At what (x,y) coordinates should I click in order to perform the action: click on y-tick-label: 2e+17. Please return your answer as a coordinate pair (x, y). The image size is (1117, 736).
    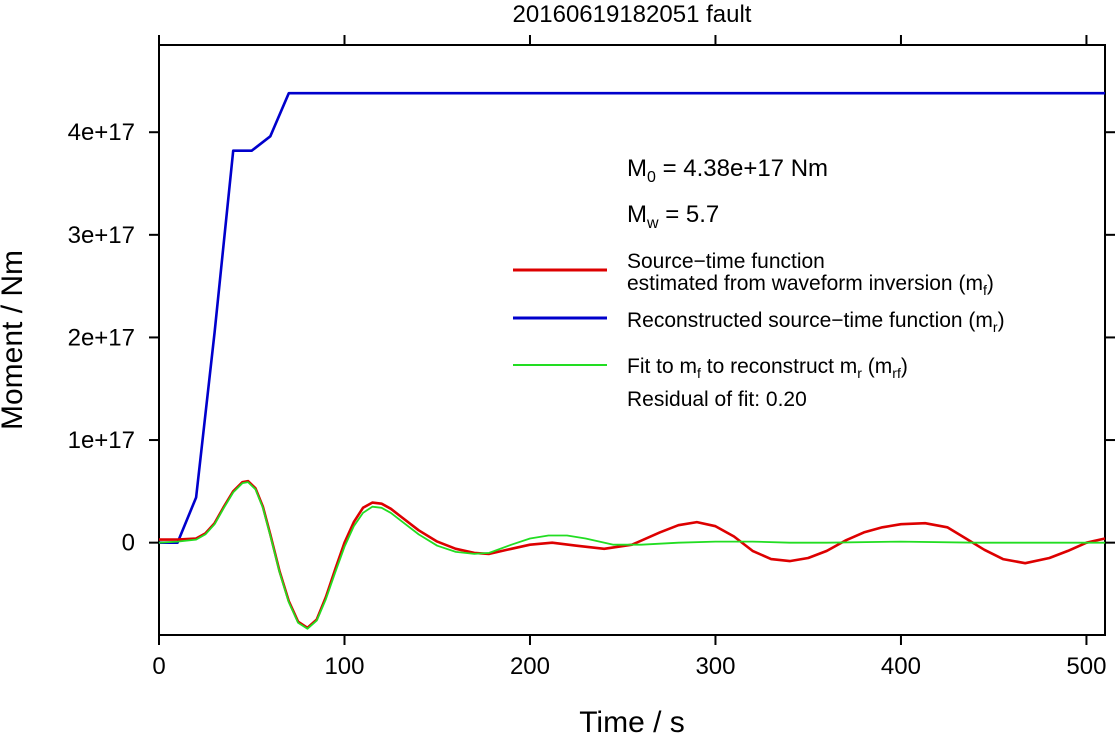
    Looking at the image, I should click on (101, 337).